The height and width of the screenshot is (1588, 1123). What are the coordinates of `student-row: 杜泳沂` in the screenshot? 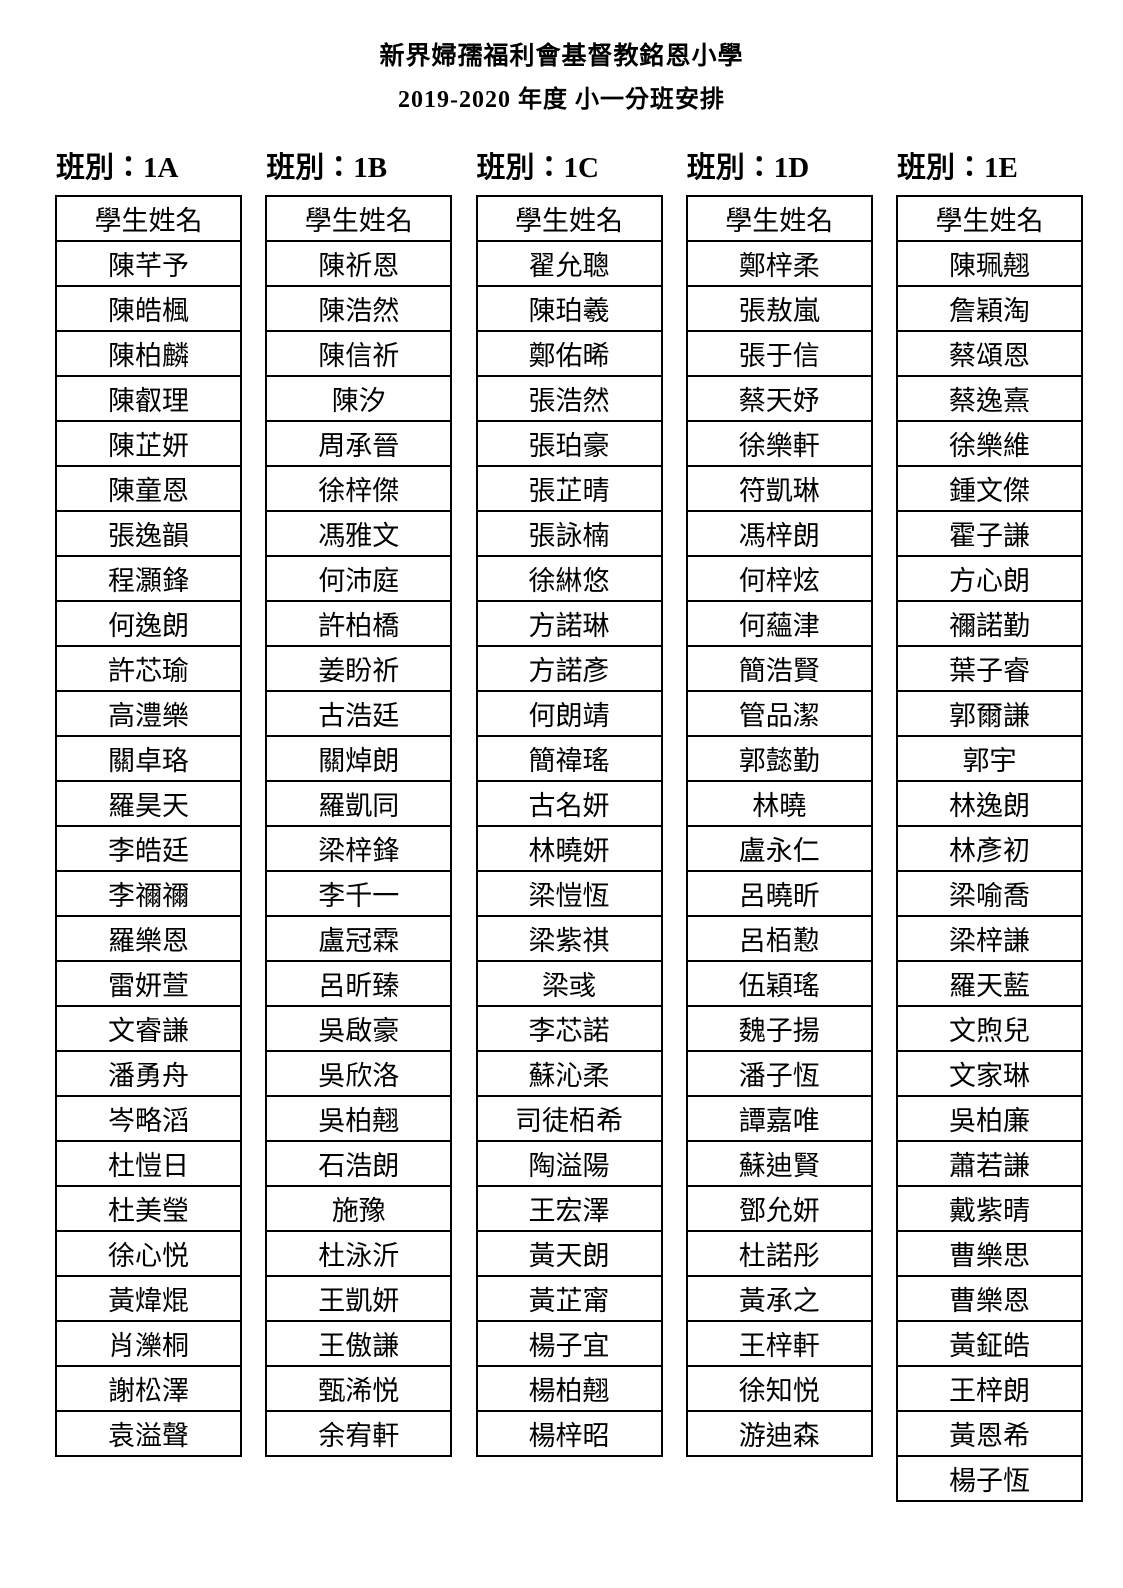 It's located at (359, 1253).